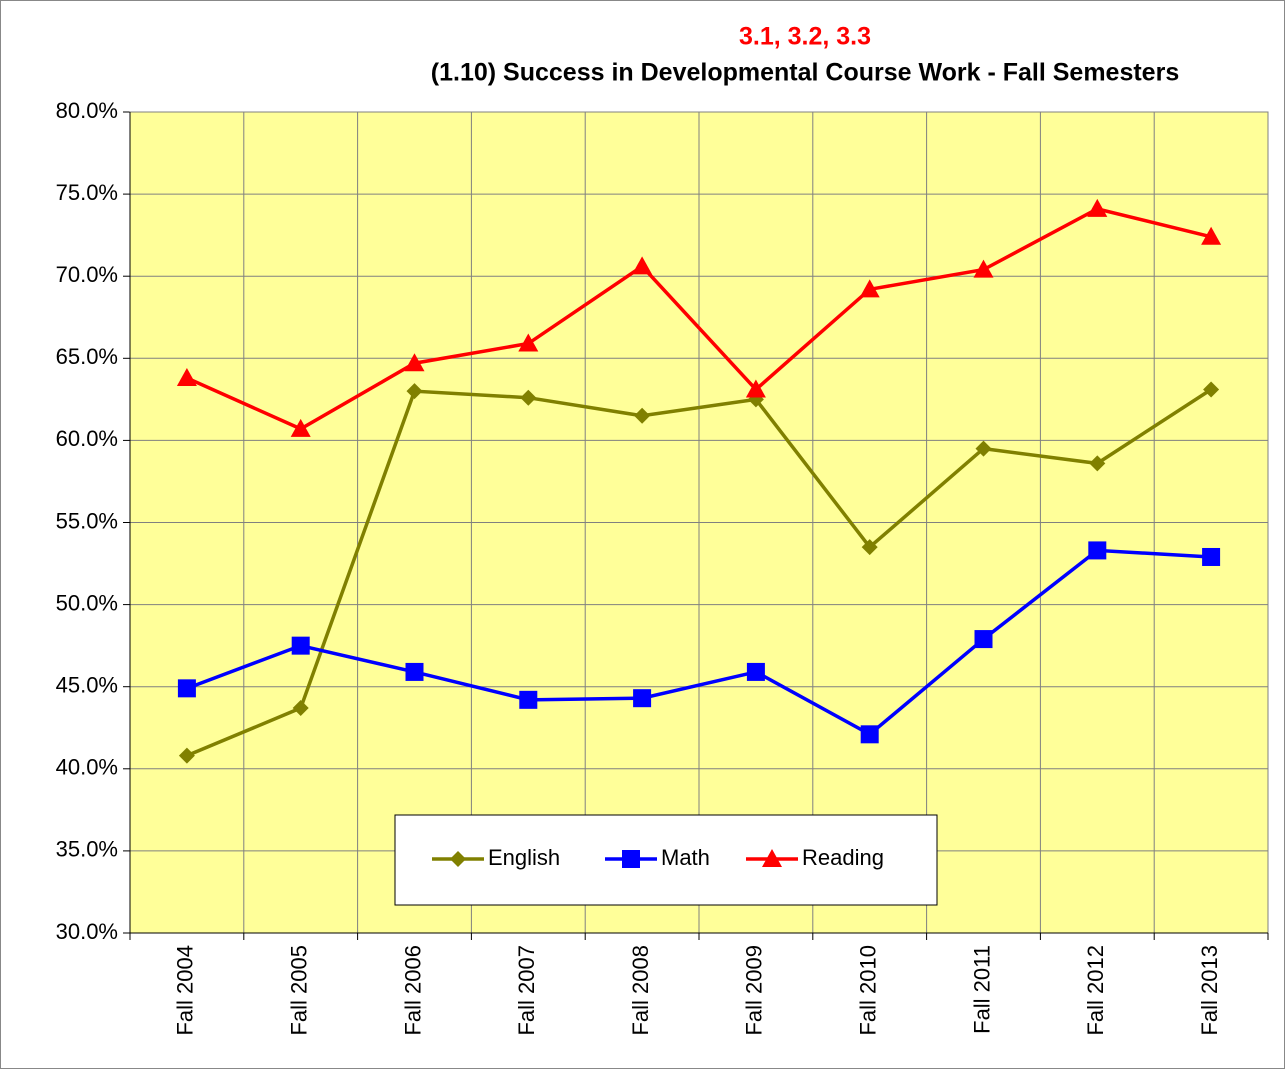 This screenshot has width=1285, height=1069. I want to click on y-tick-label: 30.0%, so click(87, 931).